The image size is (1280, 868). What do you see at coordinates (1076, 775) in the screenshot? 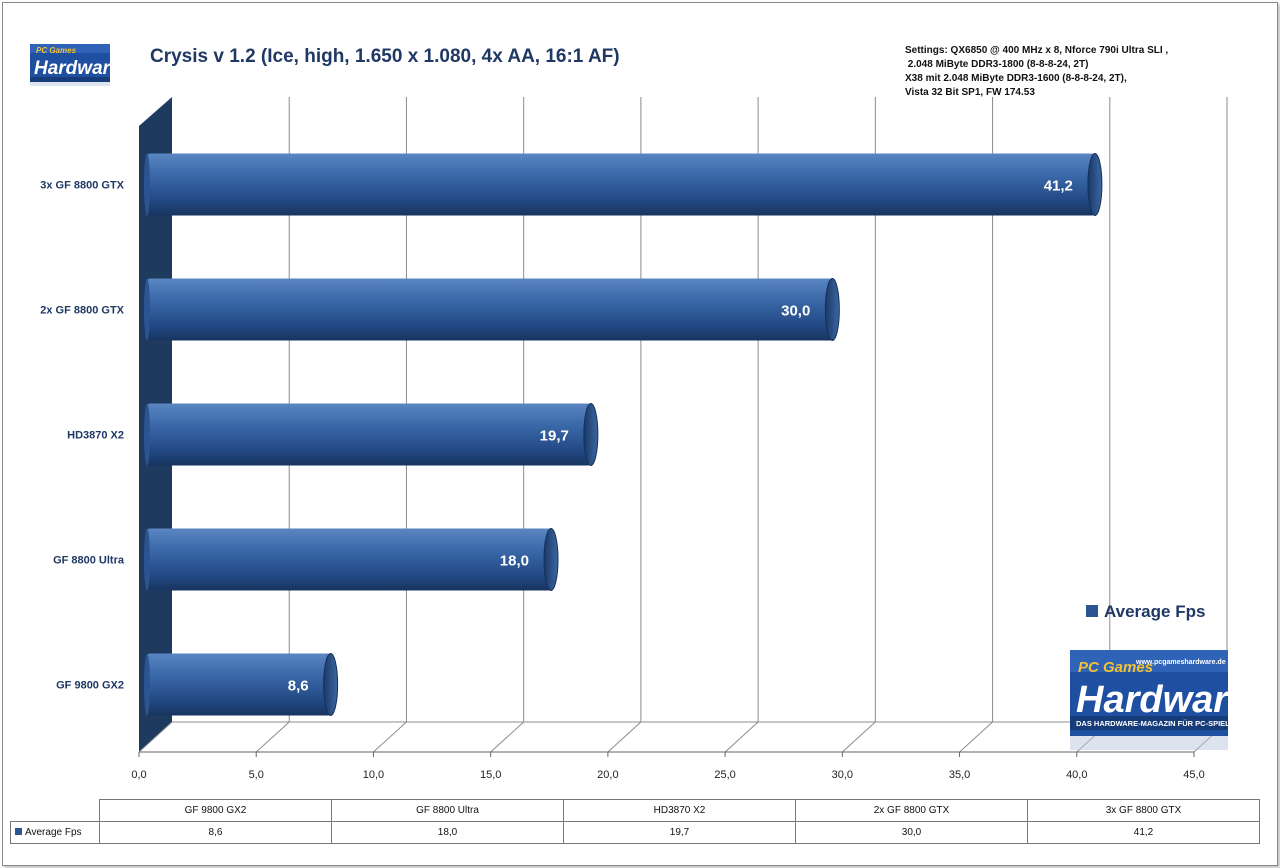
I see `x-tick-label: 40,0` at bounding box center [1076, 775].